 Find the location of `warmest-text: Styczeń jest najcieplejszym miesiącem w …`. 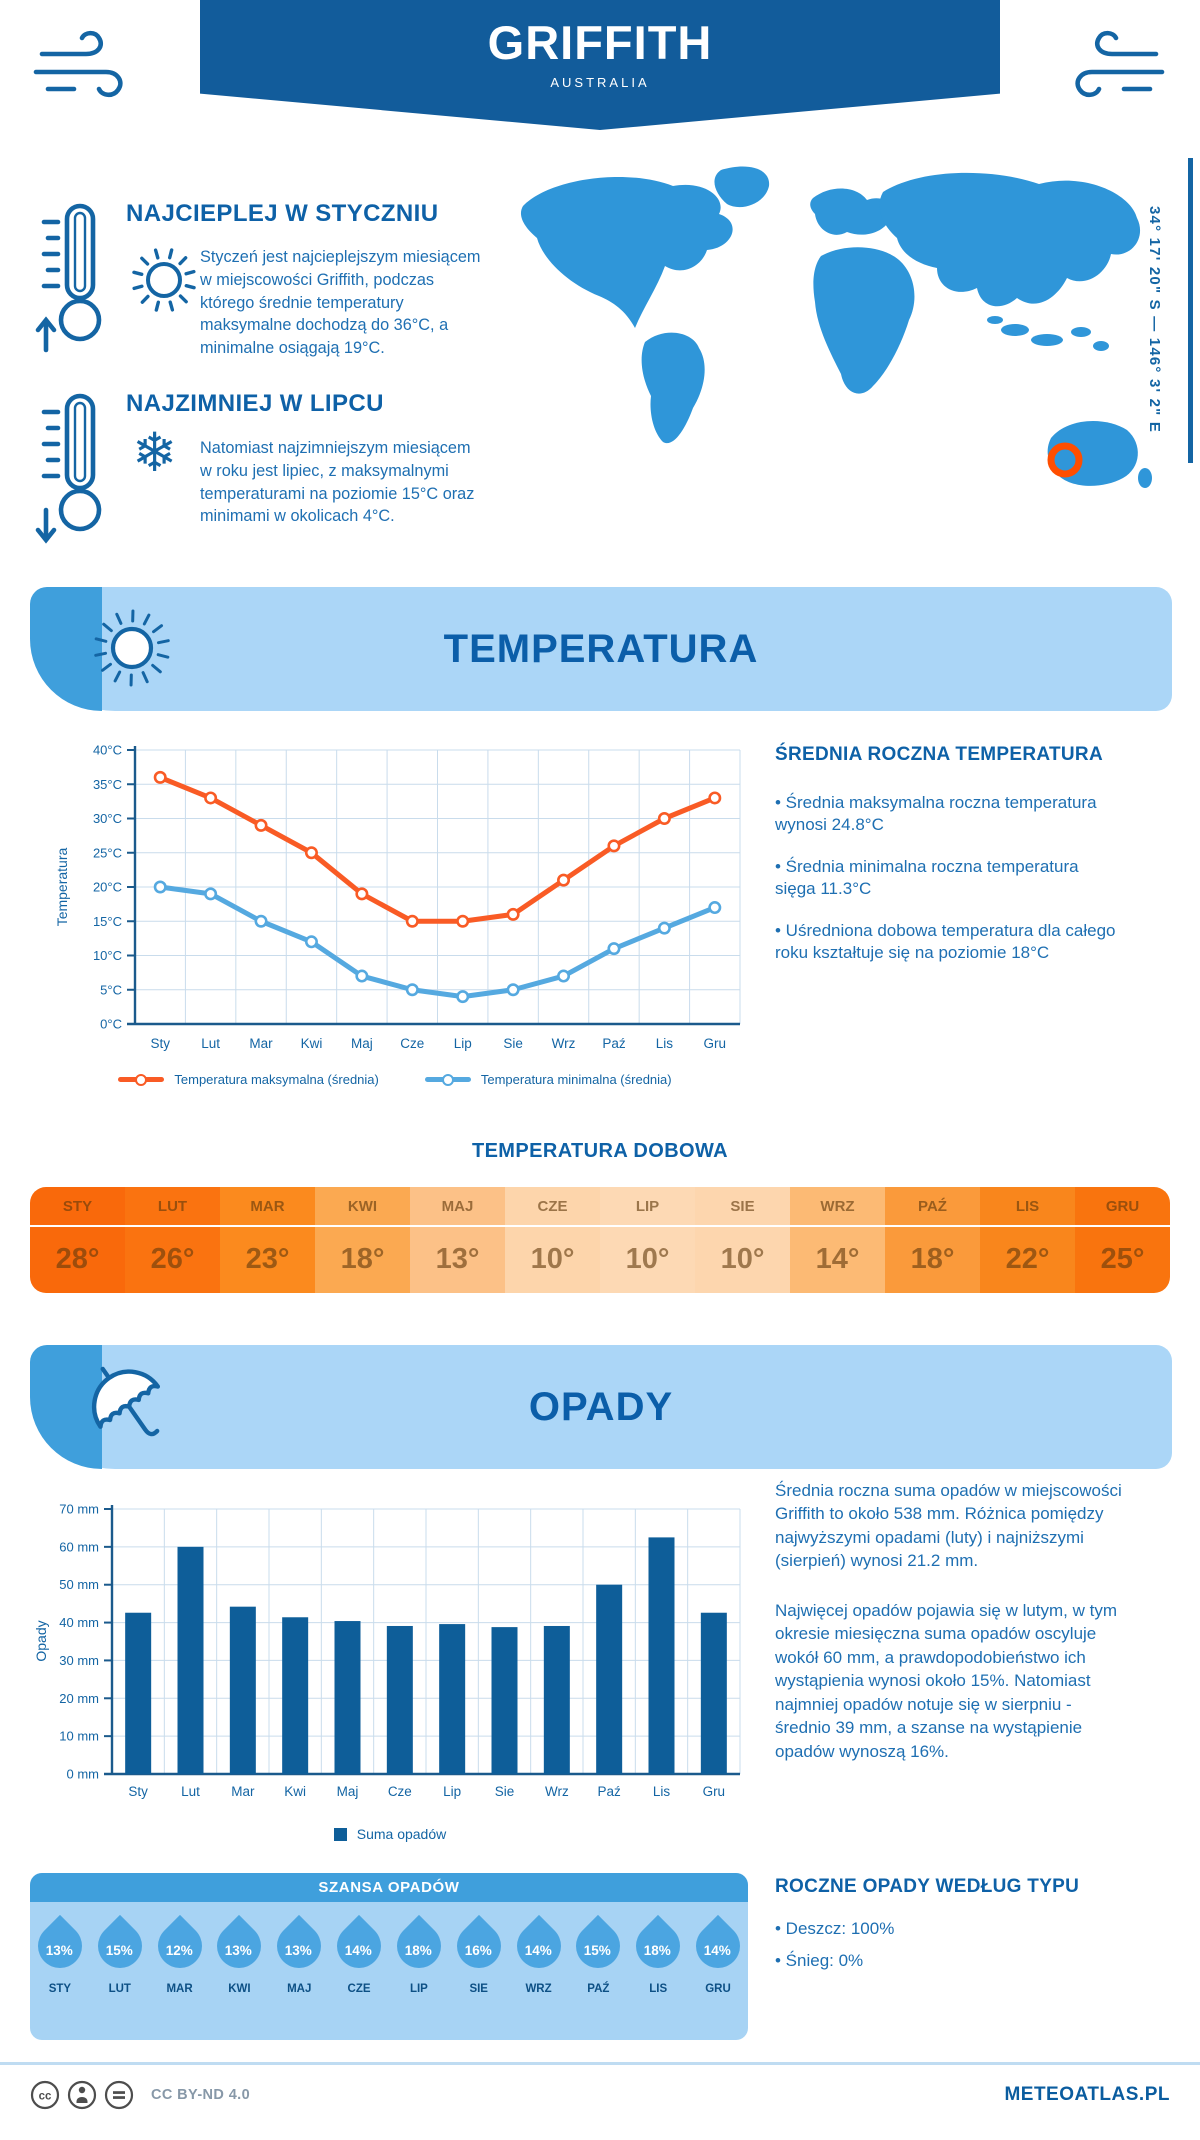

warmest-text: Styczeń jest najcieplejszym miesiącem w … is located at coordinates (340, 303).